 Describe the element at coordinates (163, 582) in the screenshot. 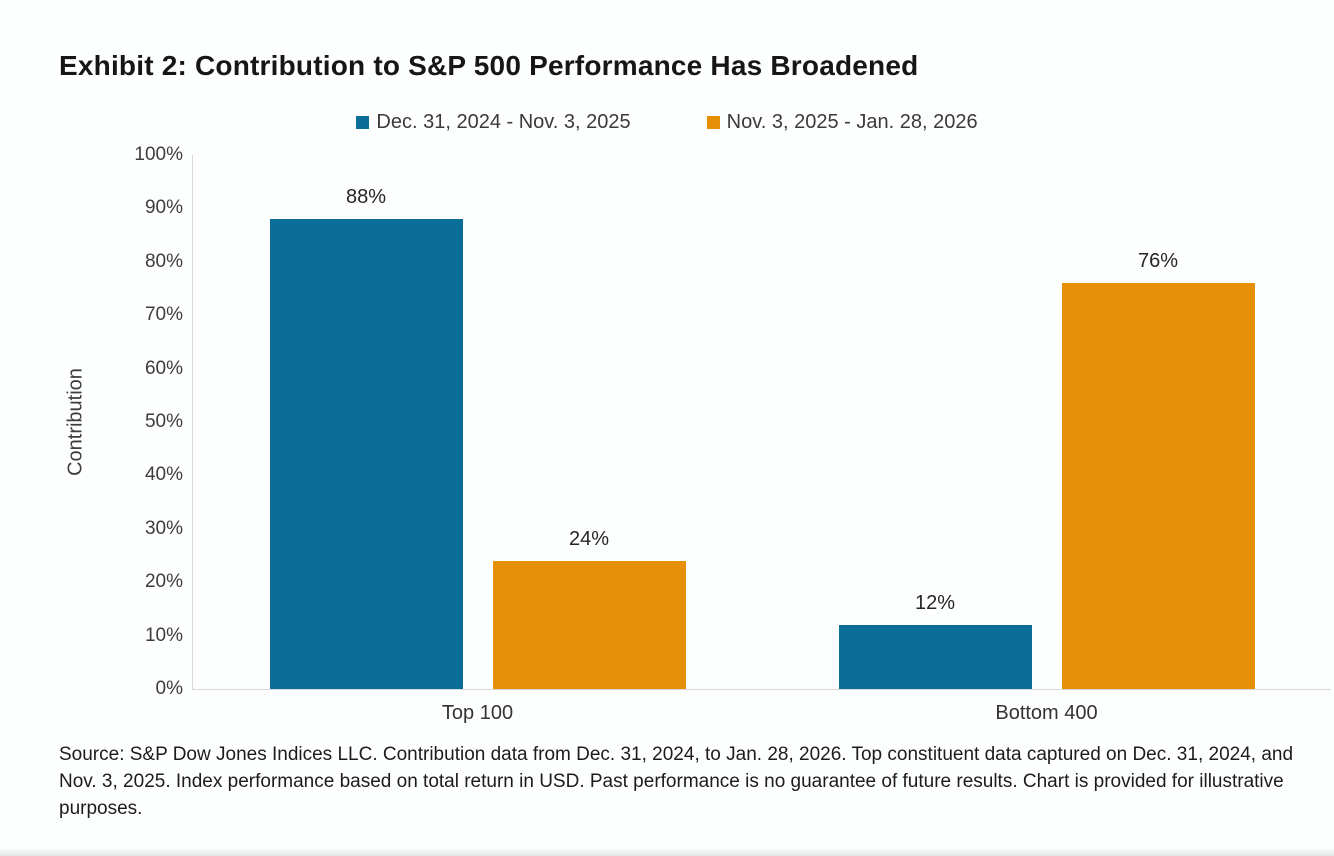

I see `y-tick-label: 20%` at that location.